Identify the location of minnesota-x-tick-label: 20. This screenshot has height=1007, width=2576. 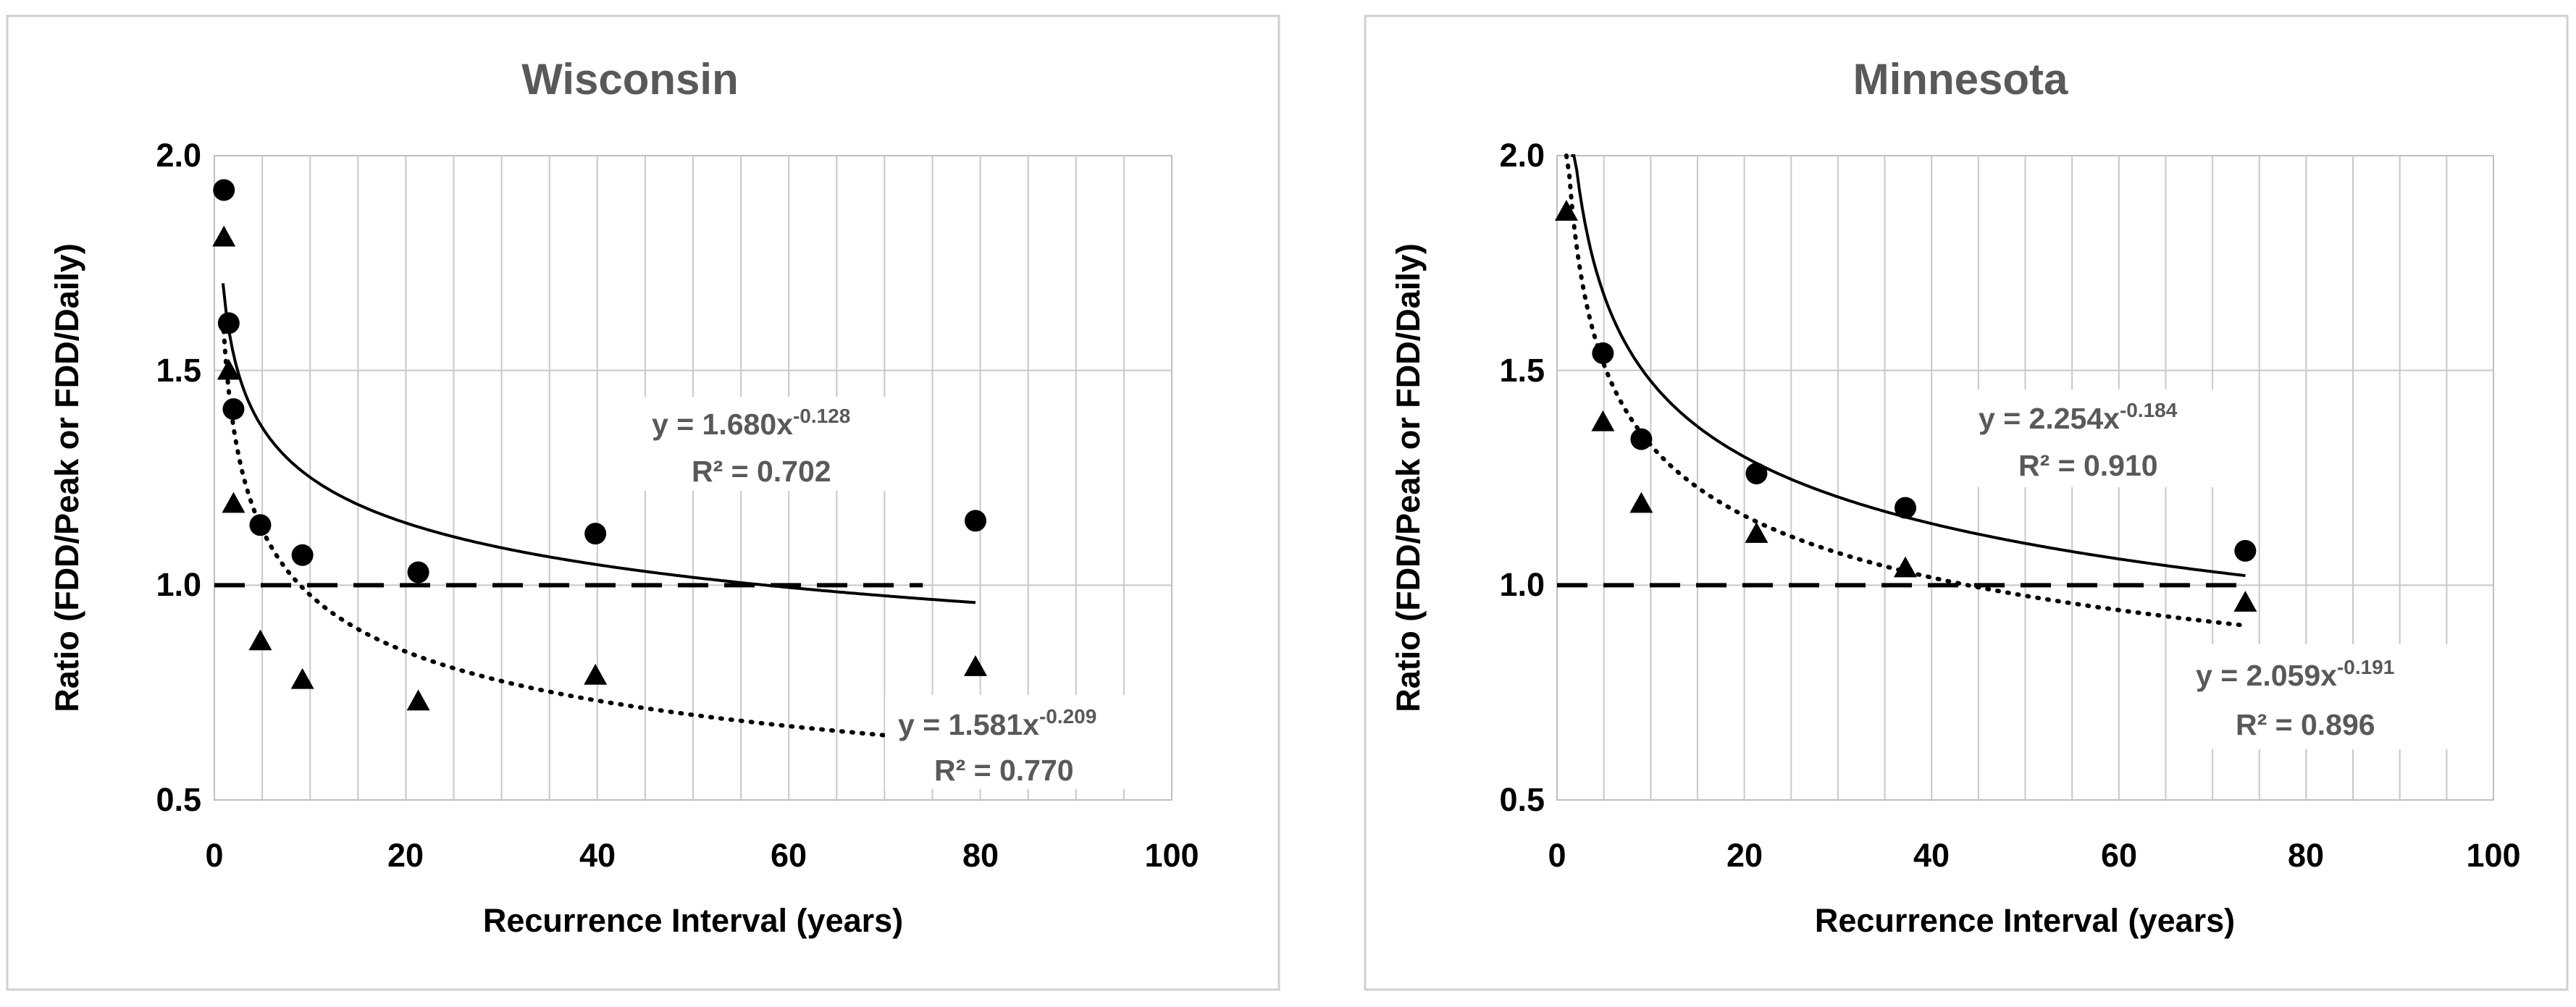
(1745, 855).